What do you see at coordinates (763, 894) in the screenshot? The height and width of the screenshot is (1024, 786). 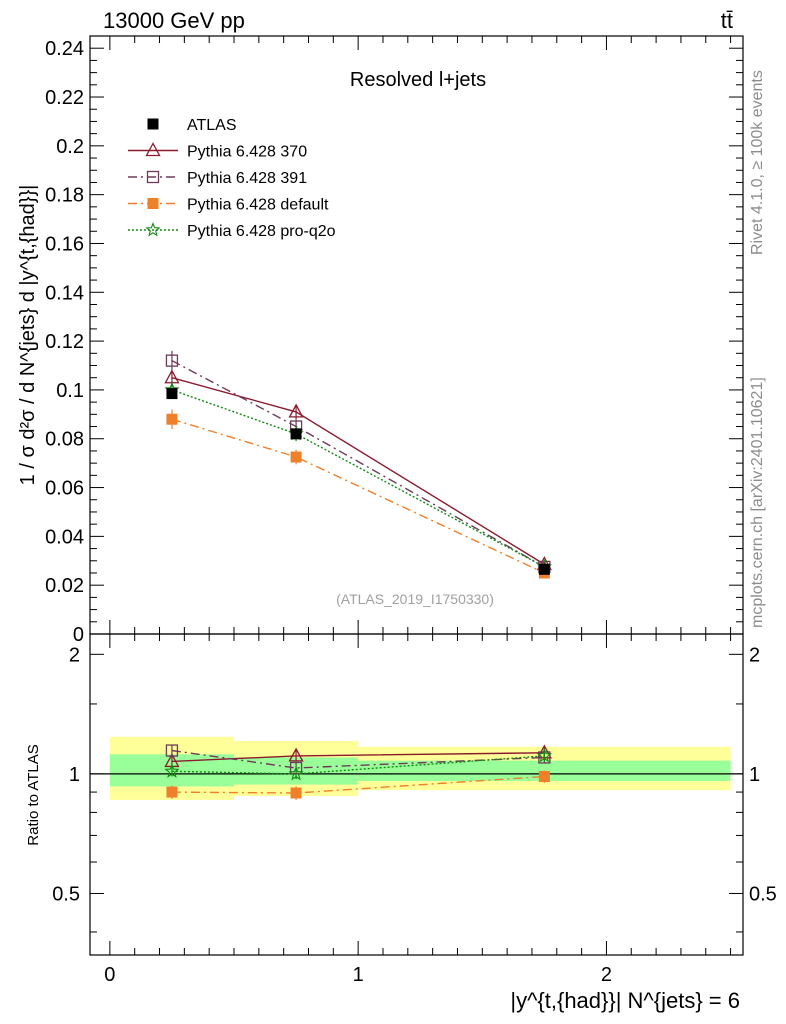 I see `ratio-y-tick-label-right: 0.5` at bounding box center [763, 894].